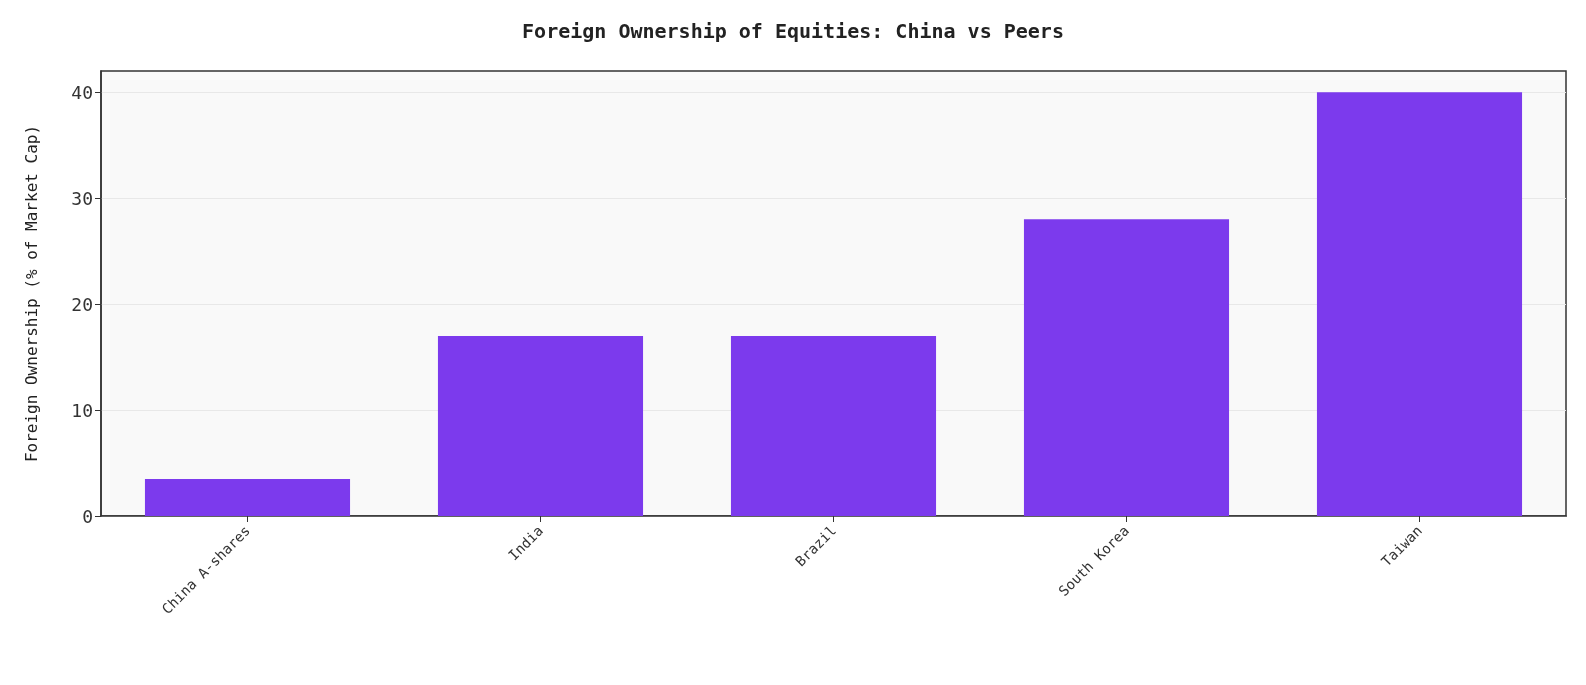  What do you see at coordinates (82, 304) in the screenshot?
I see `y-tick-label: 20` at bounding box center [82, 304].